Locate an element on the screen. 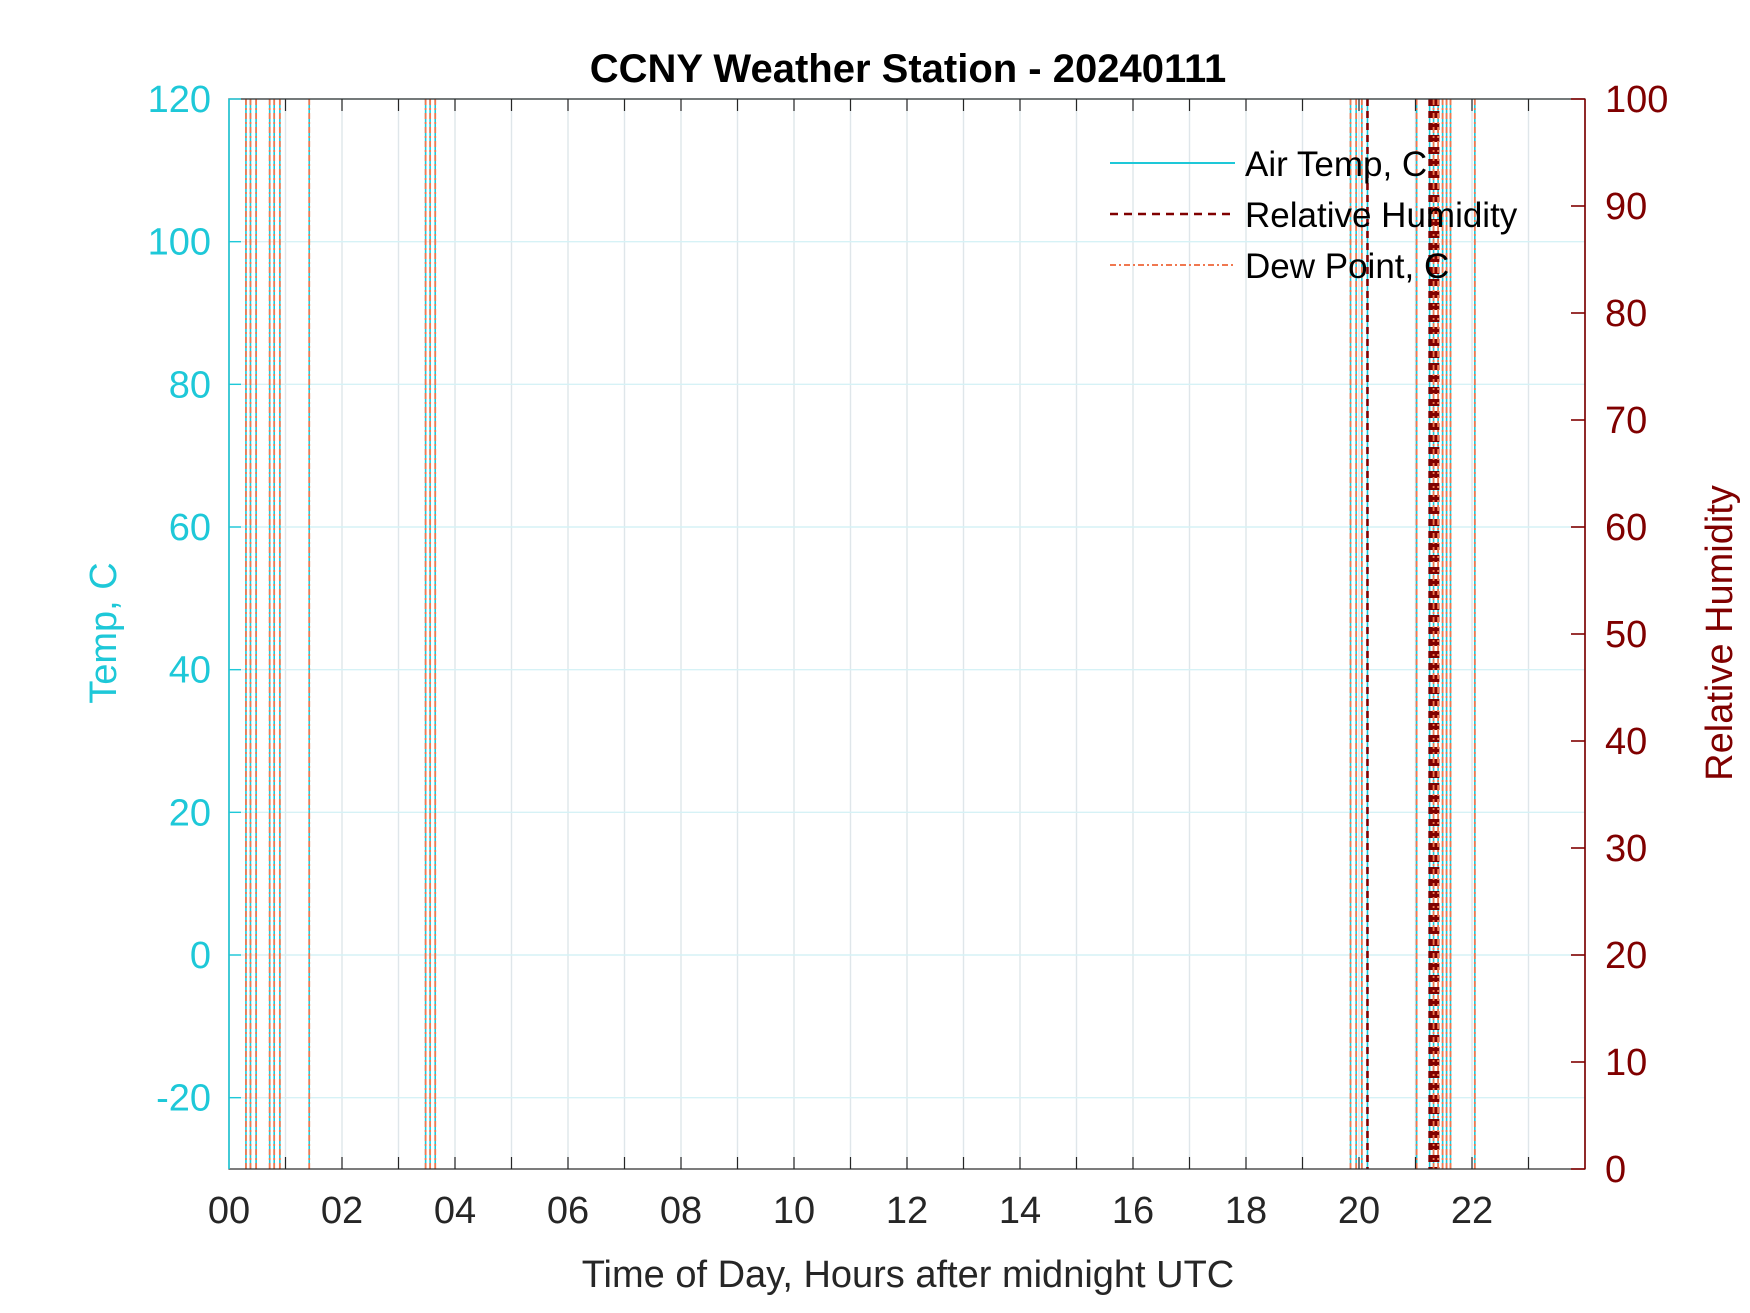  y-right-tick-label: 20 is located at coordinates (1626, 956).